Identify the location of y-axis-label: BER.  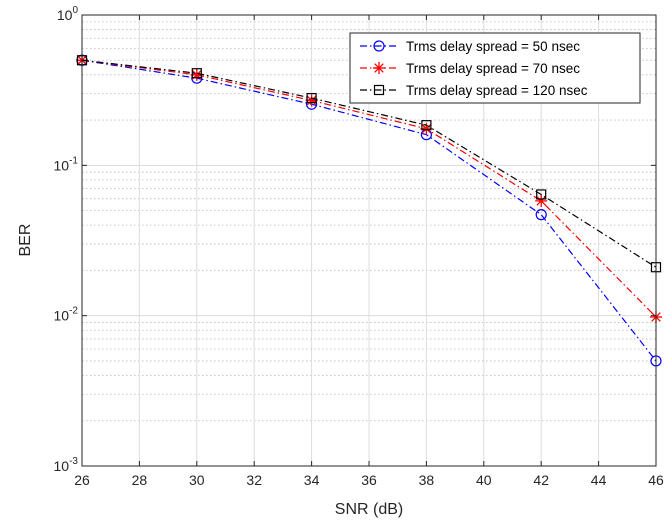
(25, 240).